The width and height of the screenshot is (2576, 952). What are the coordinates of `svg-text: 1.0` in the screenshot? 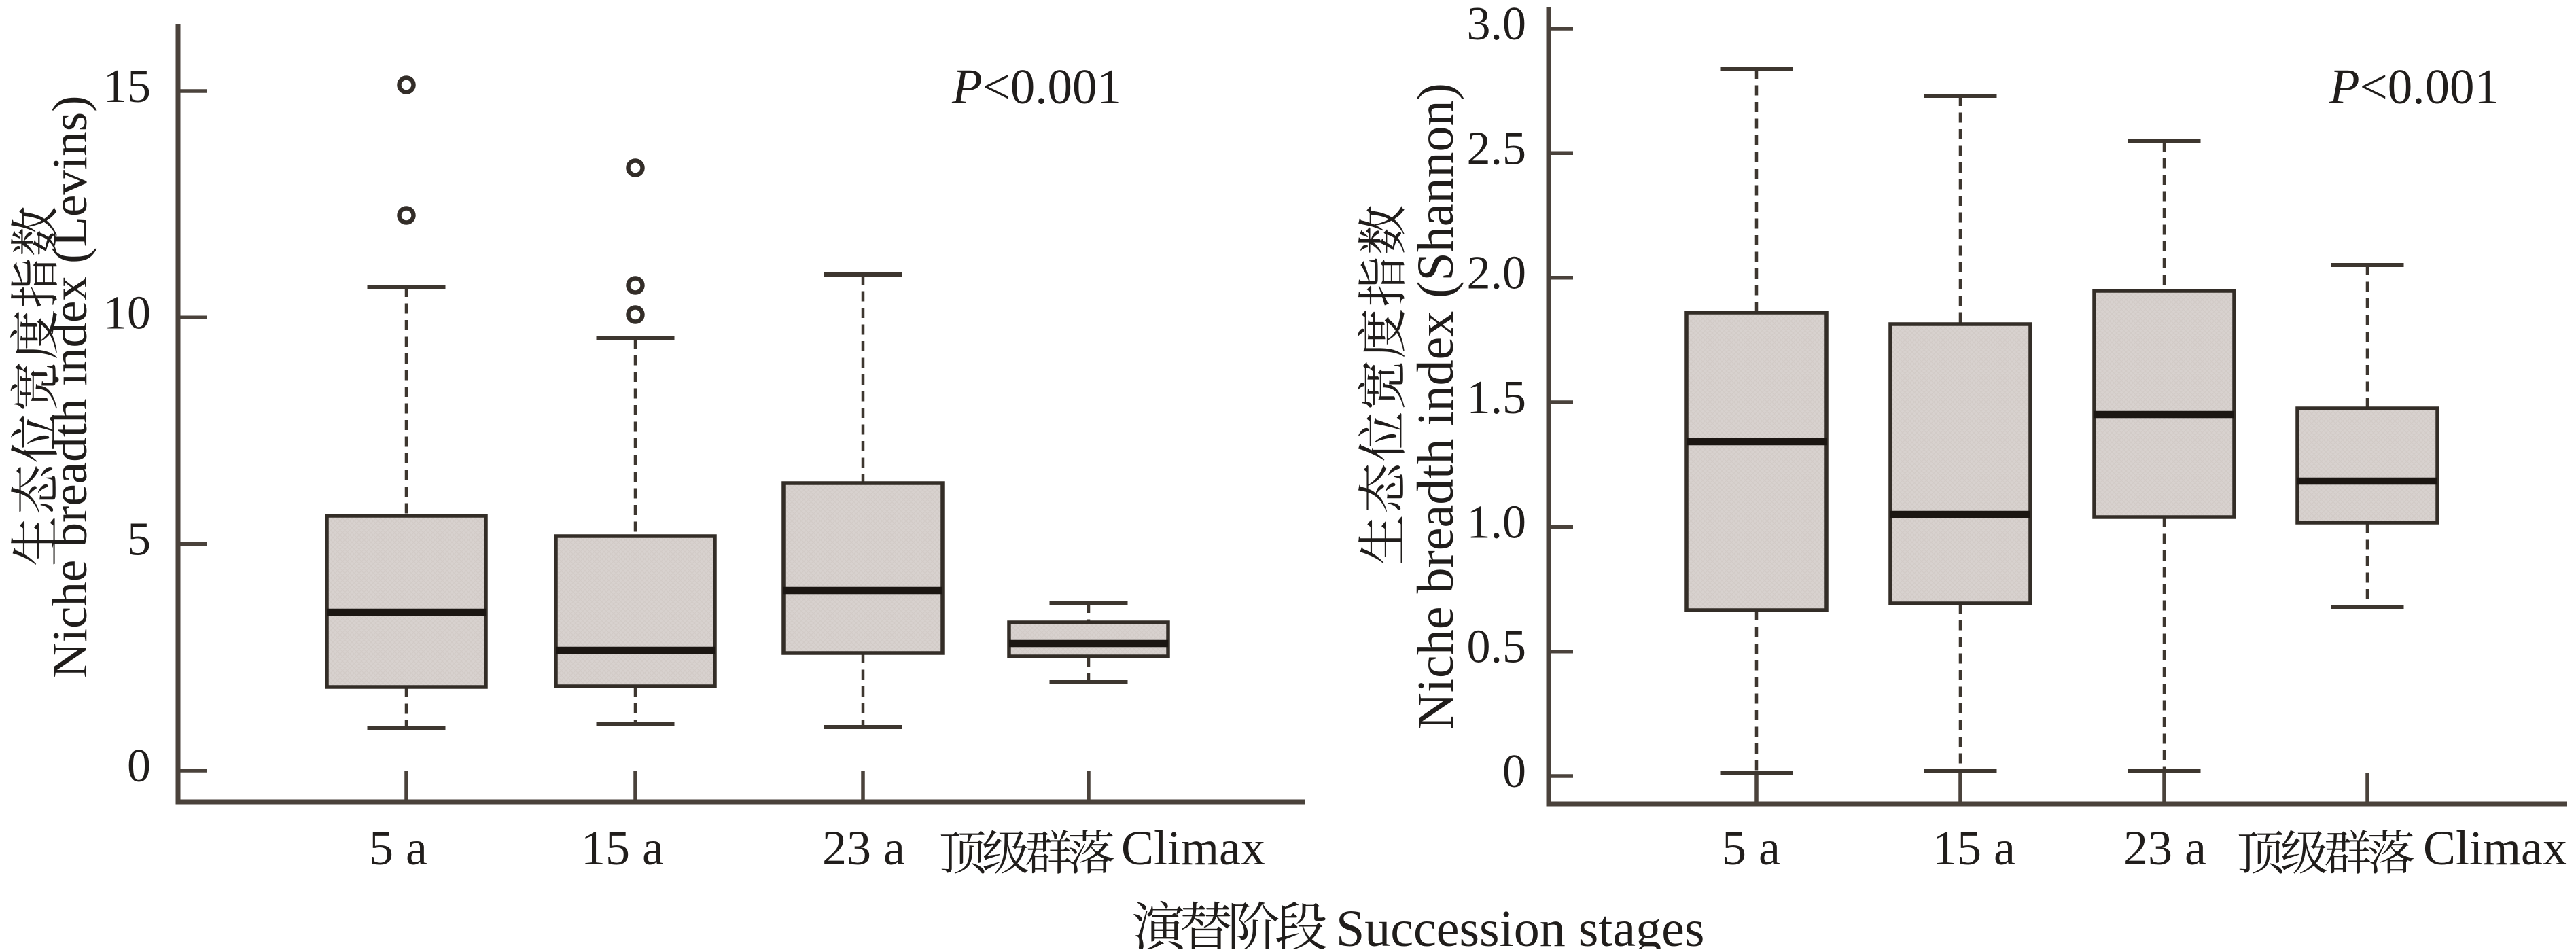 It's located at (1497, 522).